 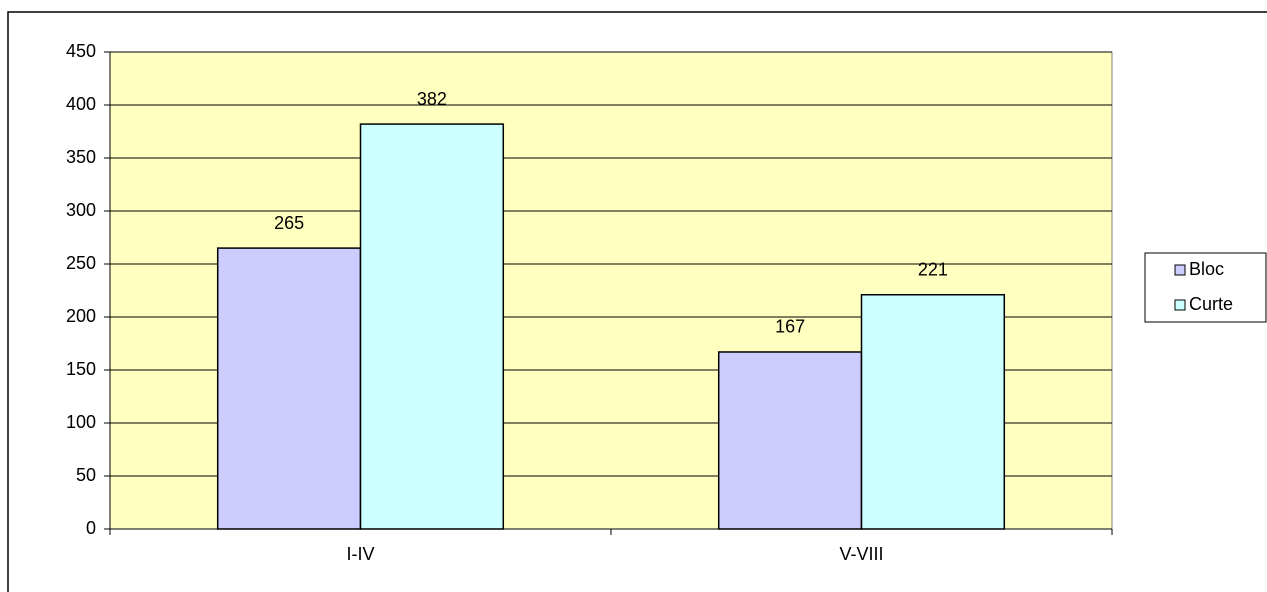 I want to click on y-tick-label: 400, so click(x=81, y=104).